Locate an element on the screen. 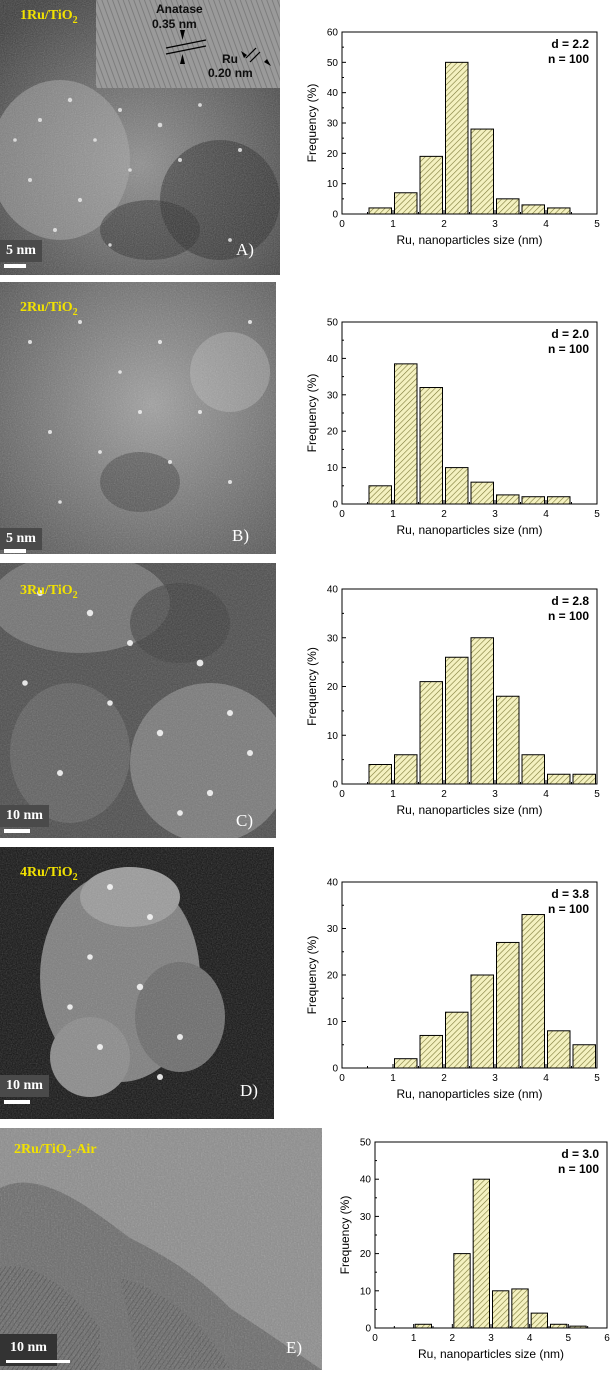 Image resolution: width=612 pixels, height=1375 pixels. inset-metal-spacing: 0.20 nm is located at coordinates (230, 73).